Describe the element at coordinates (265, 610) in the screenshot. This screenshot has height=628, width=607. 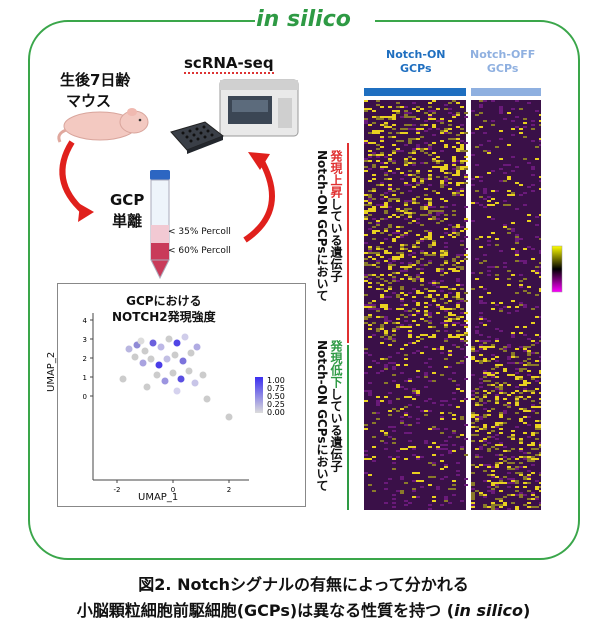
I see `caption-line2-main: 小脳顆粒細胞前駆細胞(GCPs)は異なる性質を持つ (` at that location.